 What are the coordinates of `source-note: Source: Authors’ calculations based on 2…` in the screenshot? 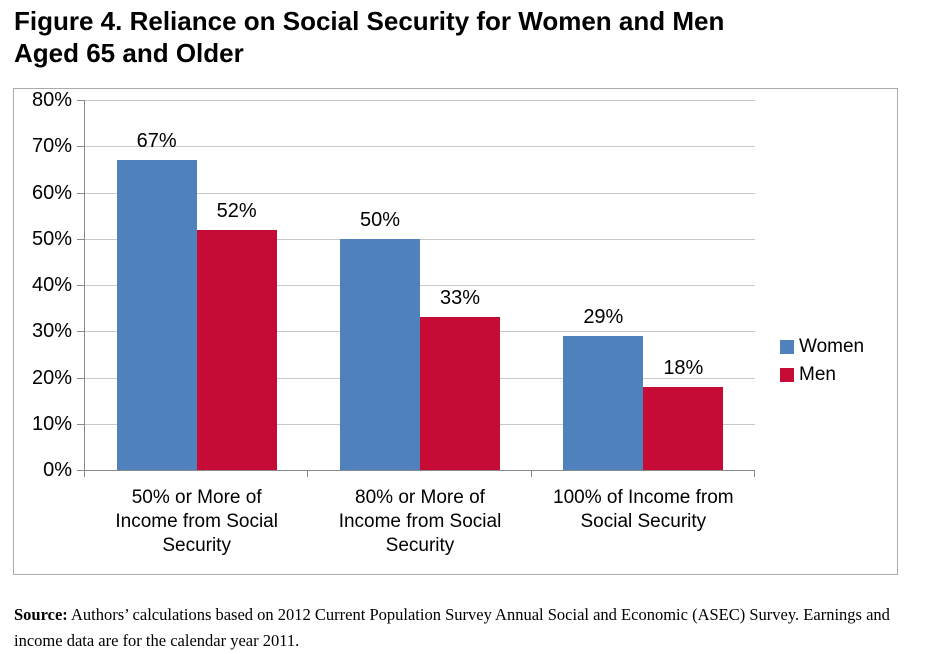 It's located at (470, 628).